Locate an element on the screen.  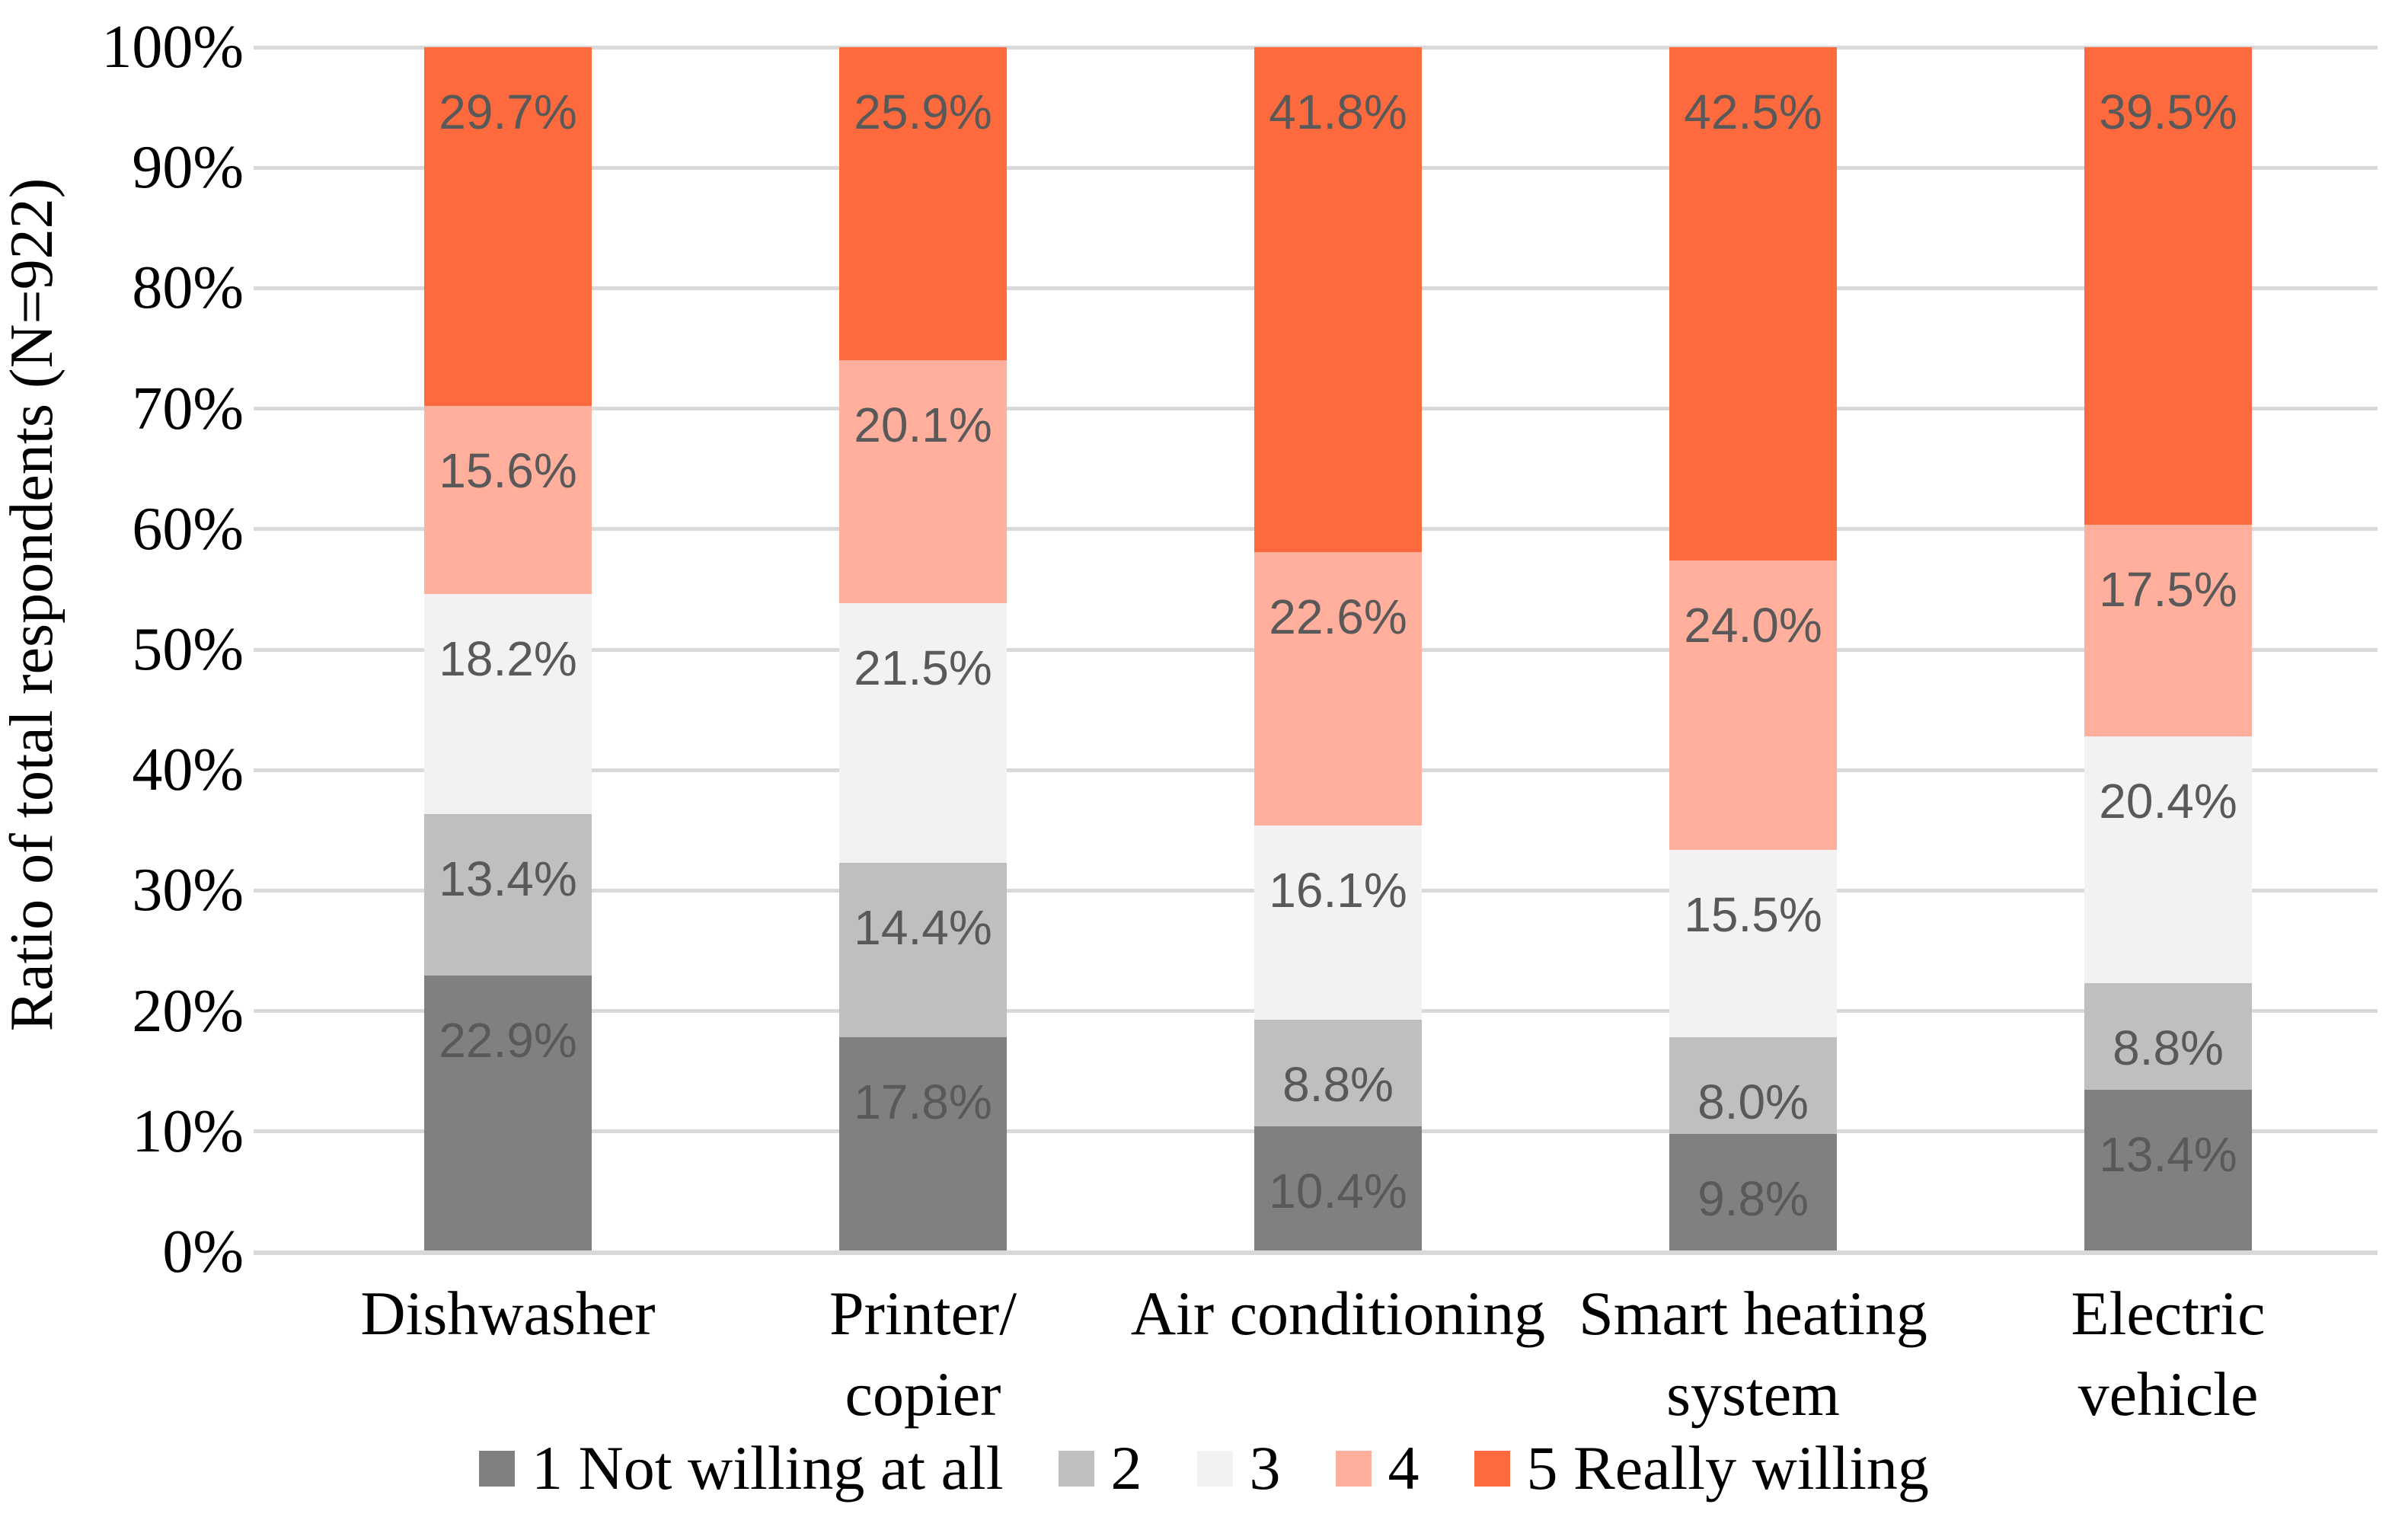
y-tick-label: 40% is located at coordinates (188, 770).